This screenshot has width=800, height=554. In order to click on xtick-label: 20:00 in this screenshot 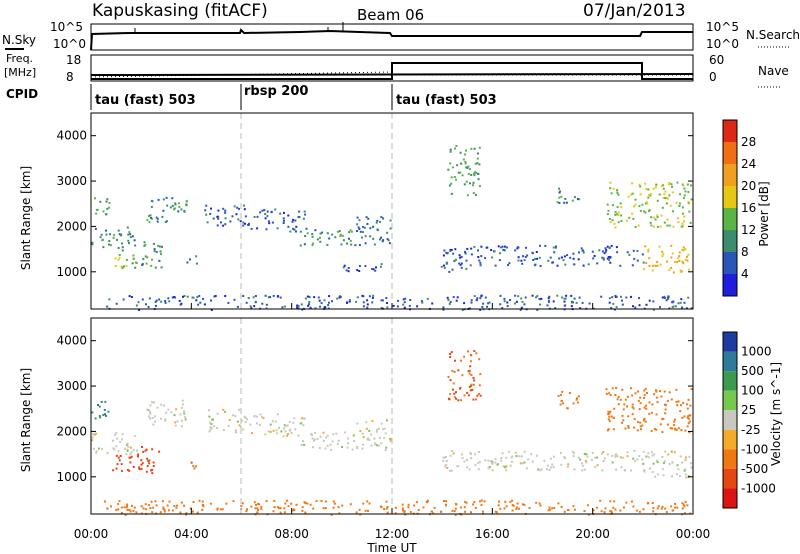, I will do `click(592, 534)`.